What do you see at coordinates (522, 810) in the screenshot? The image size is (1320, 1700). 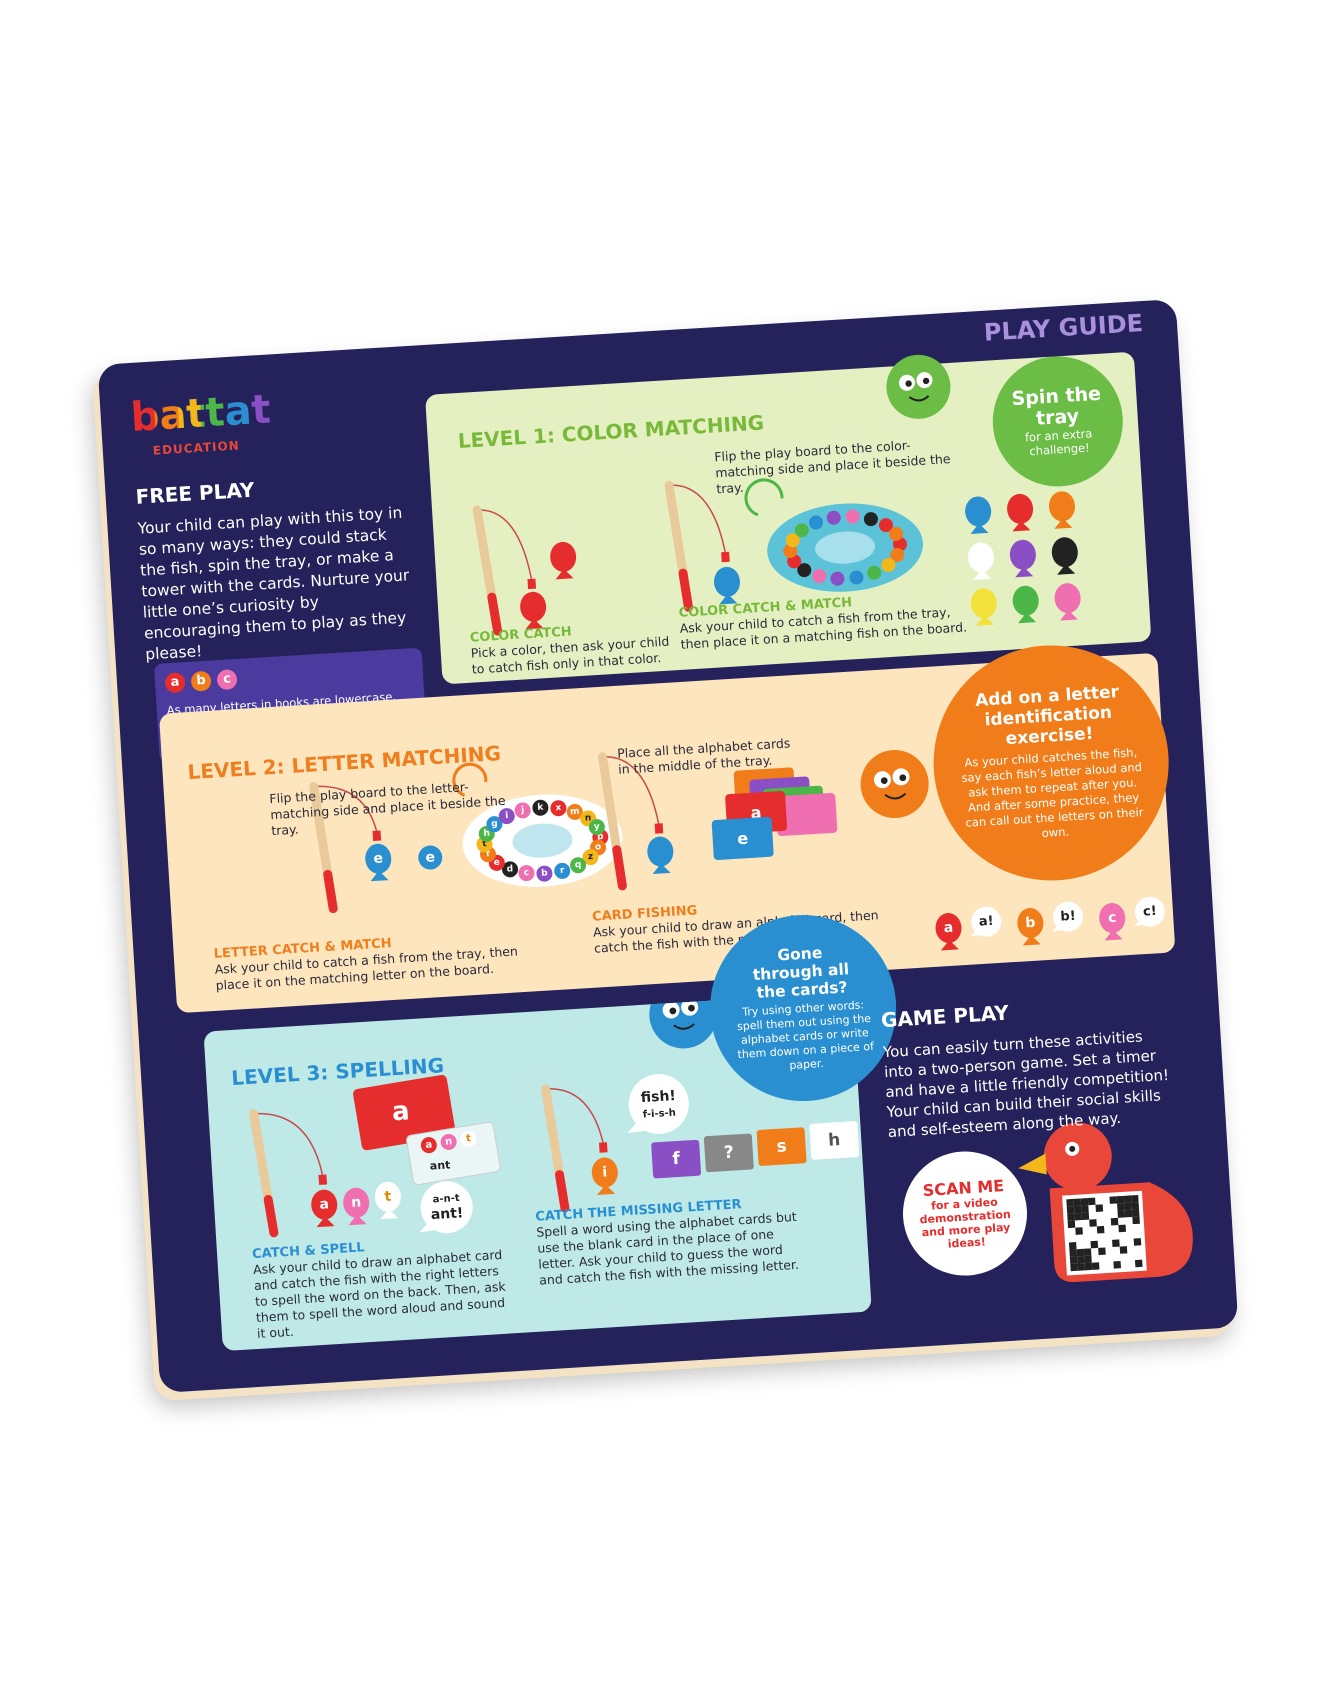 I see `board-letter: j` at bounding box center [522, 810].